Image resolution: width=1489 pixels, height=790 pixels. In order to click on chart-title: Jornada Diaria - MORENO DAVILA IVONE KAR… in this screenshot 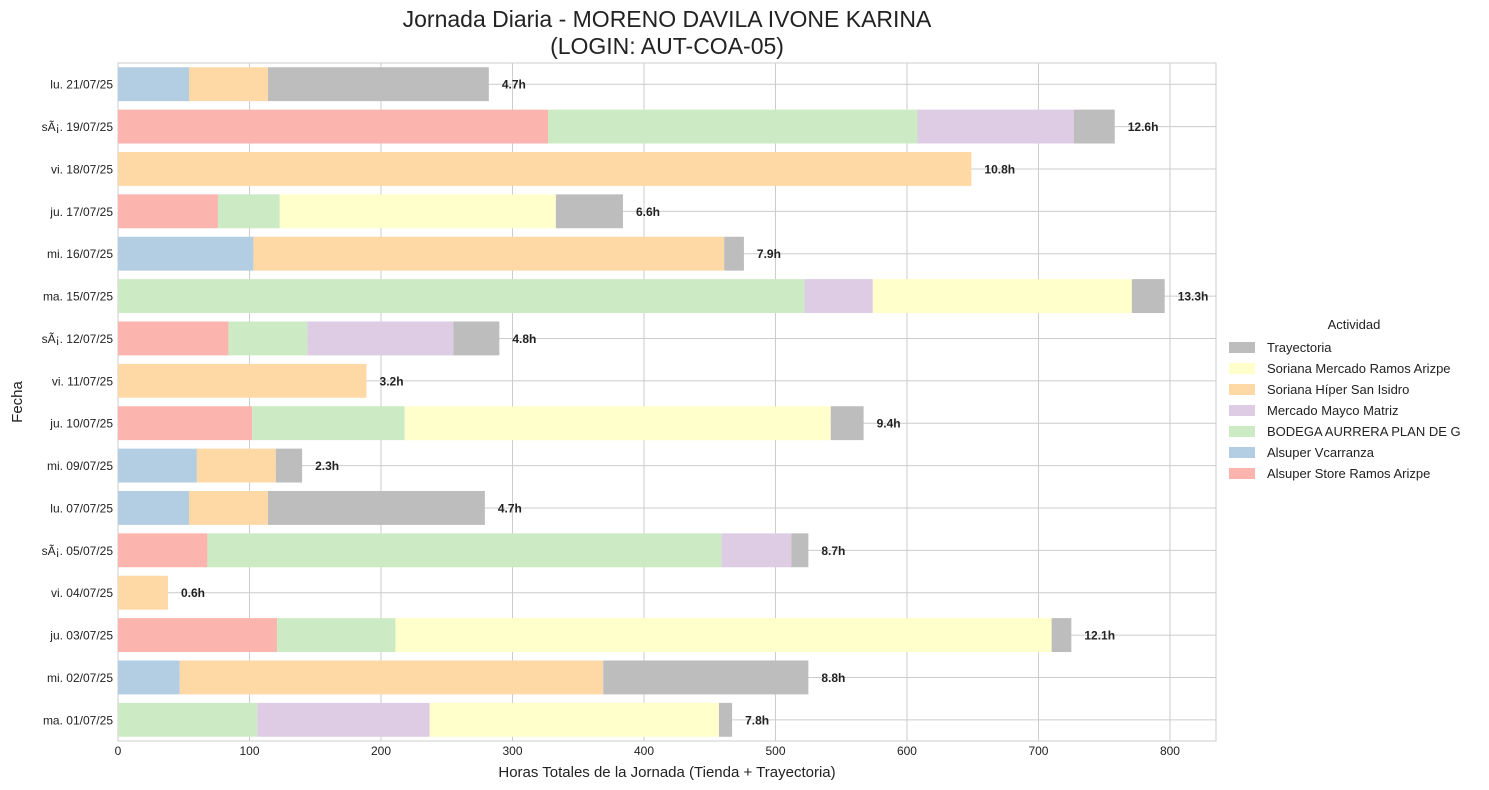, I will do `click(667, 33)`.